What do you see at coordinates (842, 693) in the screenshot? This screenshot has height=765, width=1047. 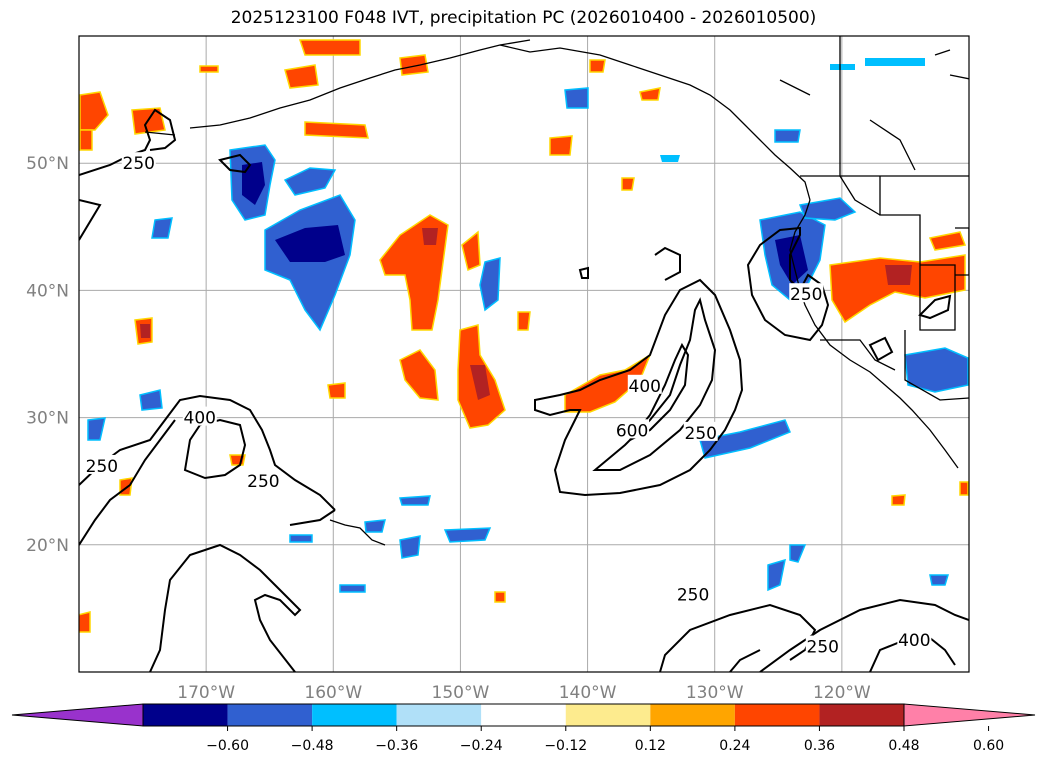 I see `lon-tick-label: 120°W` at bounding box center [842, 693].